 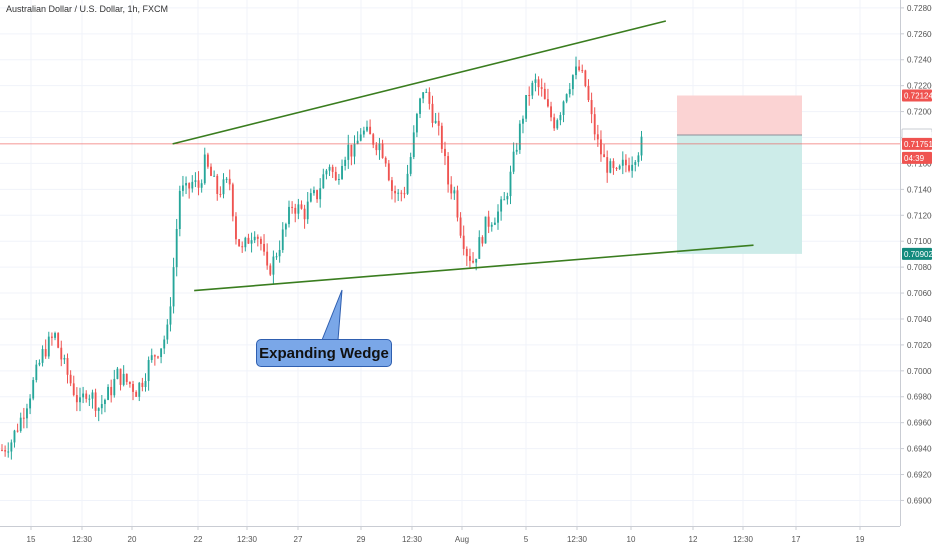 I want to click on price-badge-label: 0.71819, so click(x=918, y=135).